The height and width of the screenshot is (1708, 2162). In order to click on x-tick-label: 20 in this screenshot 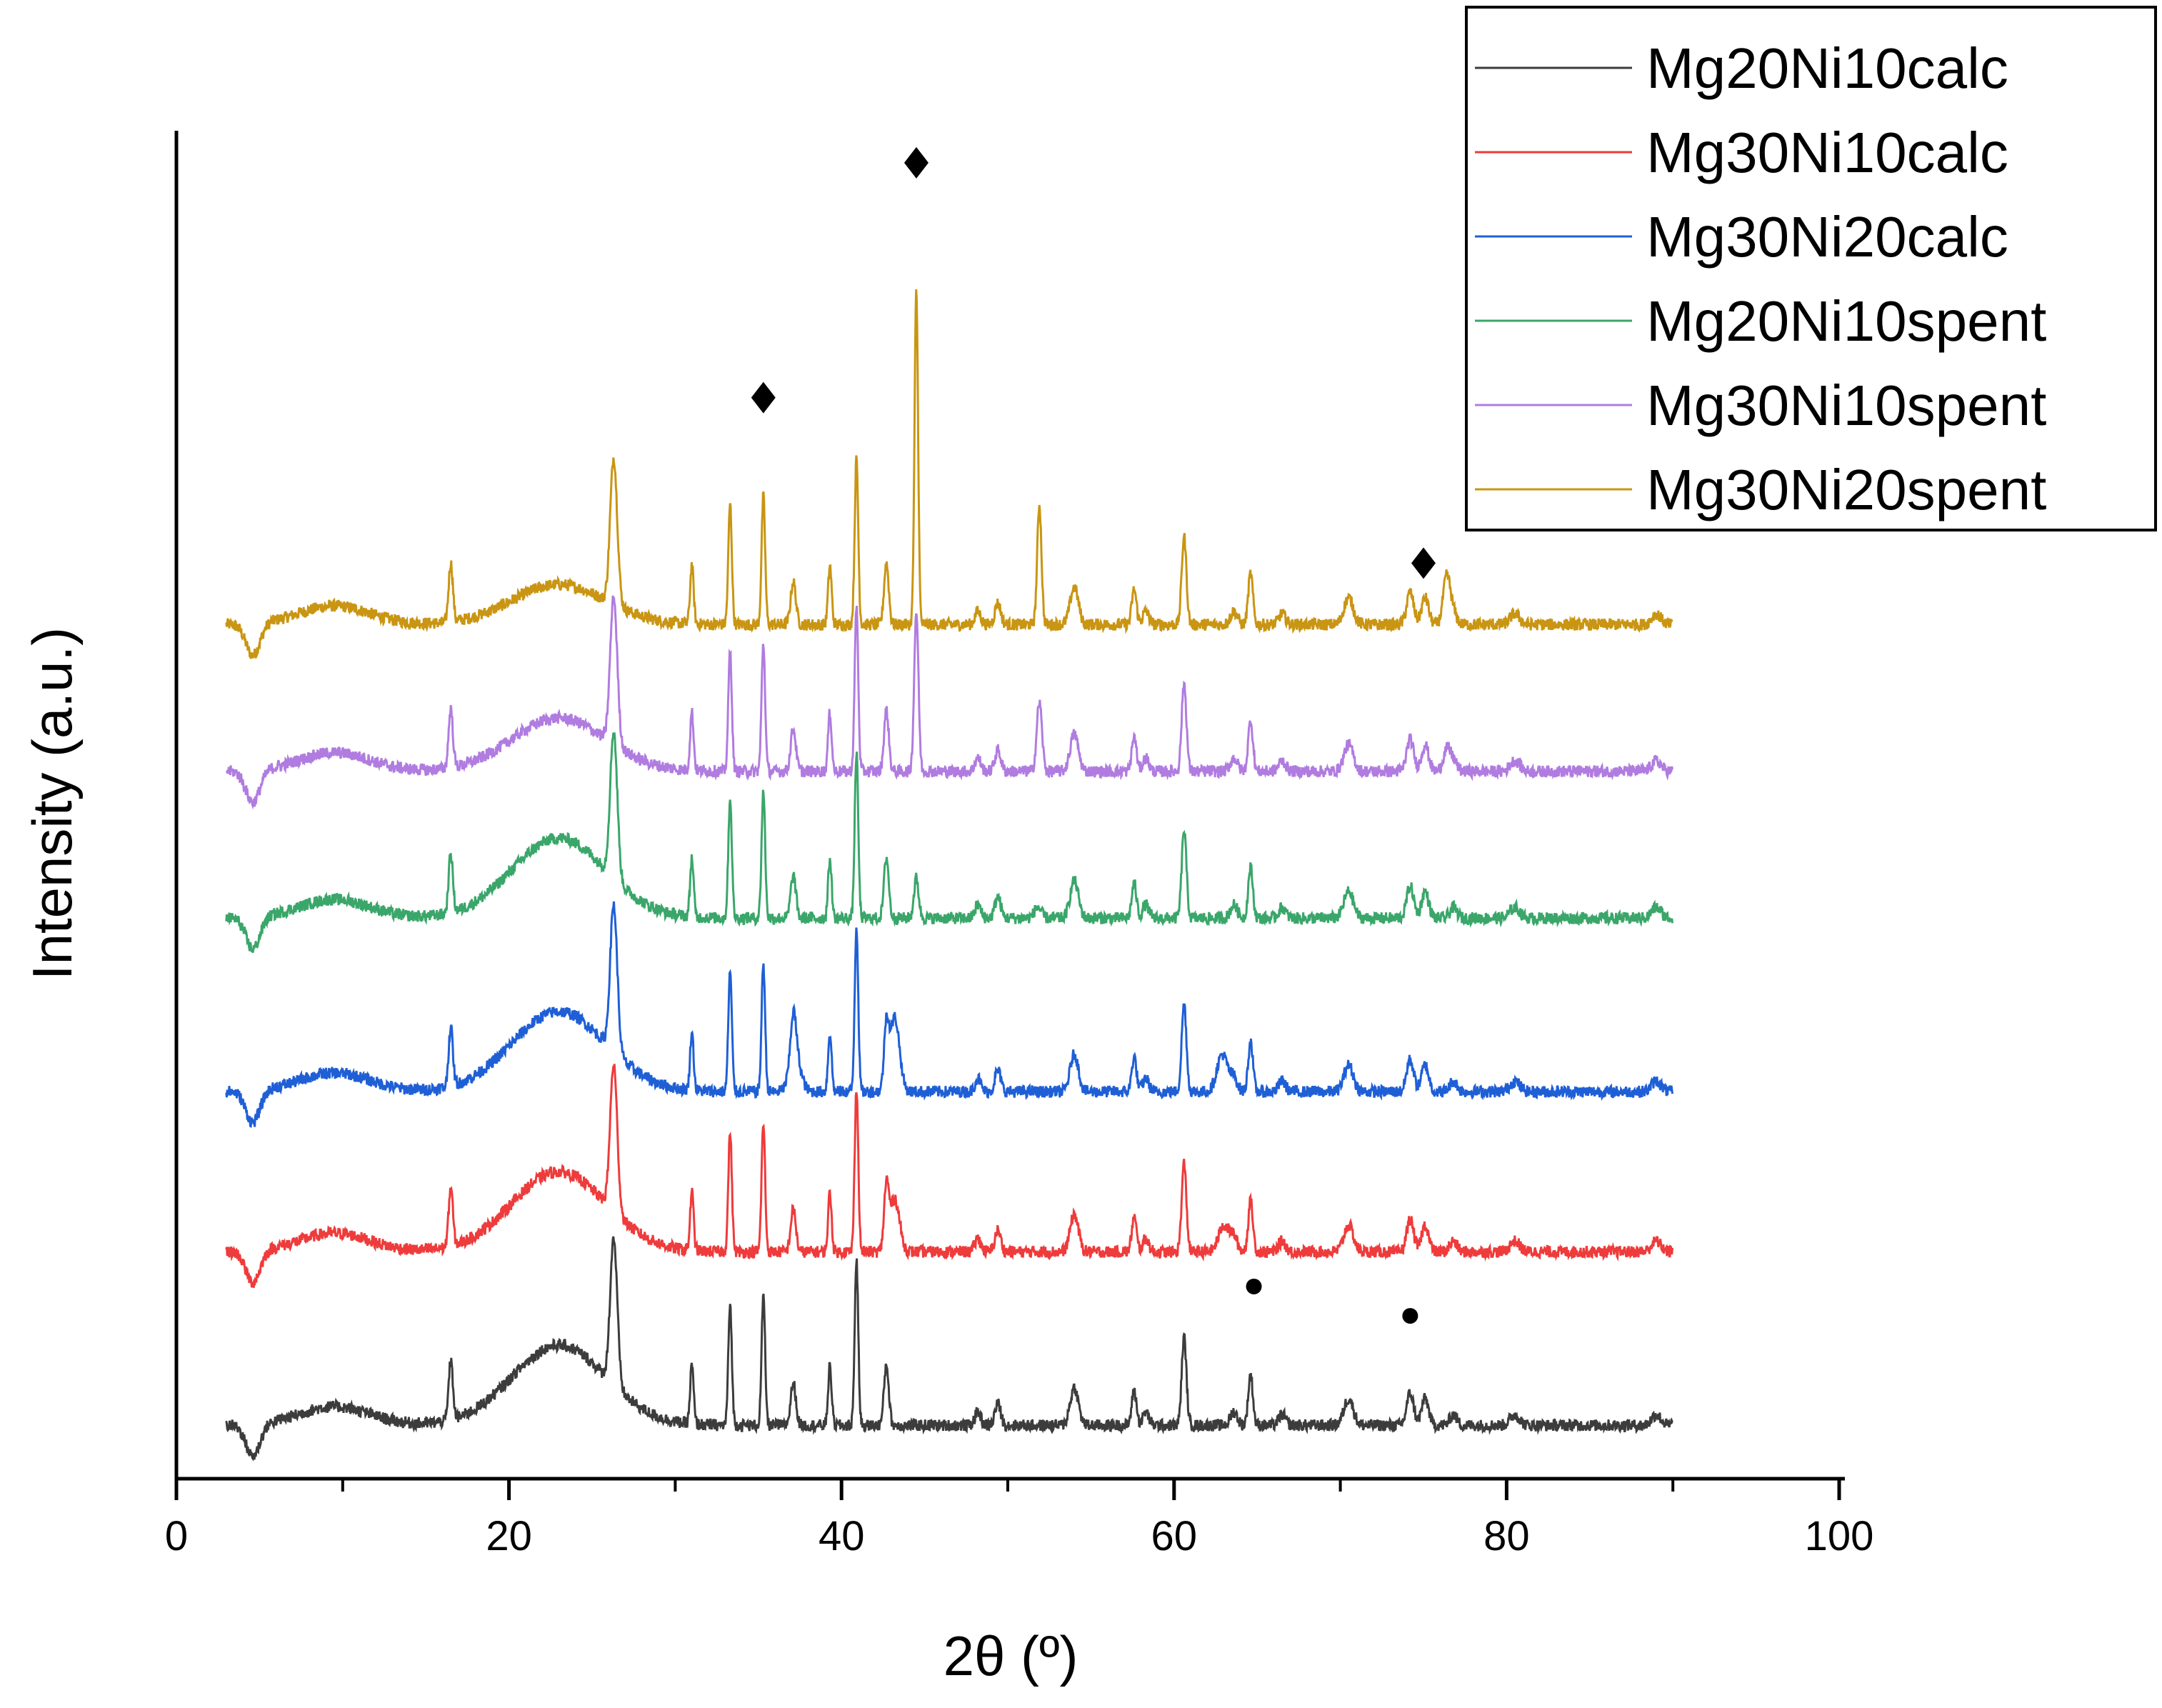, I will do `click(509, 1536)`.